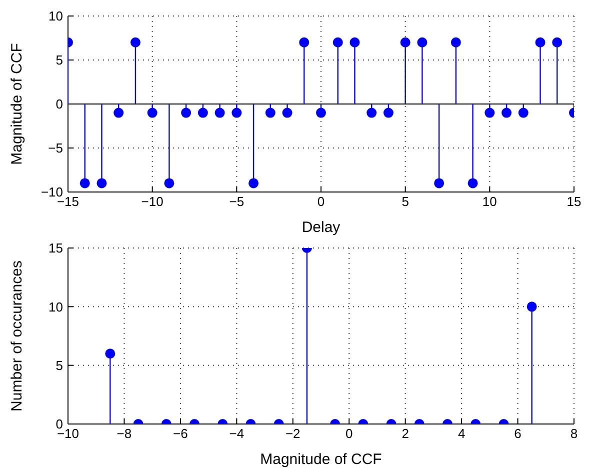  What do you see at coordinates (236, 202) in the screenshot?
I see `x-tick-label: −5` at bounding box center [236, 202].